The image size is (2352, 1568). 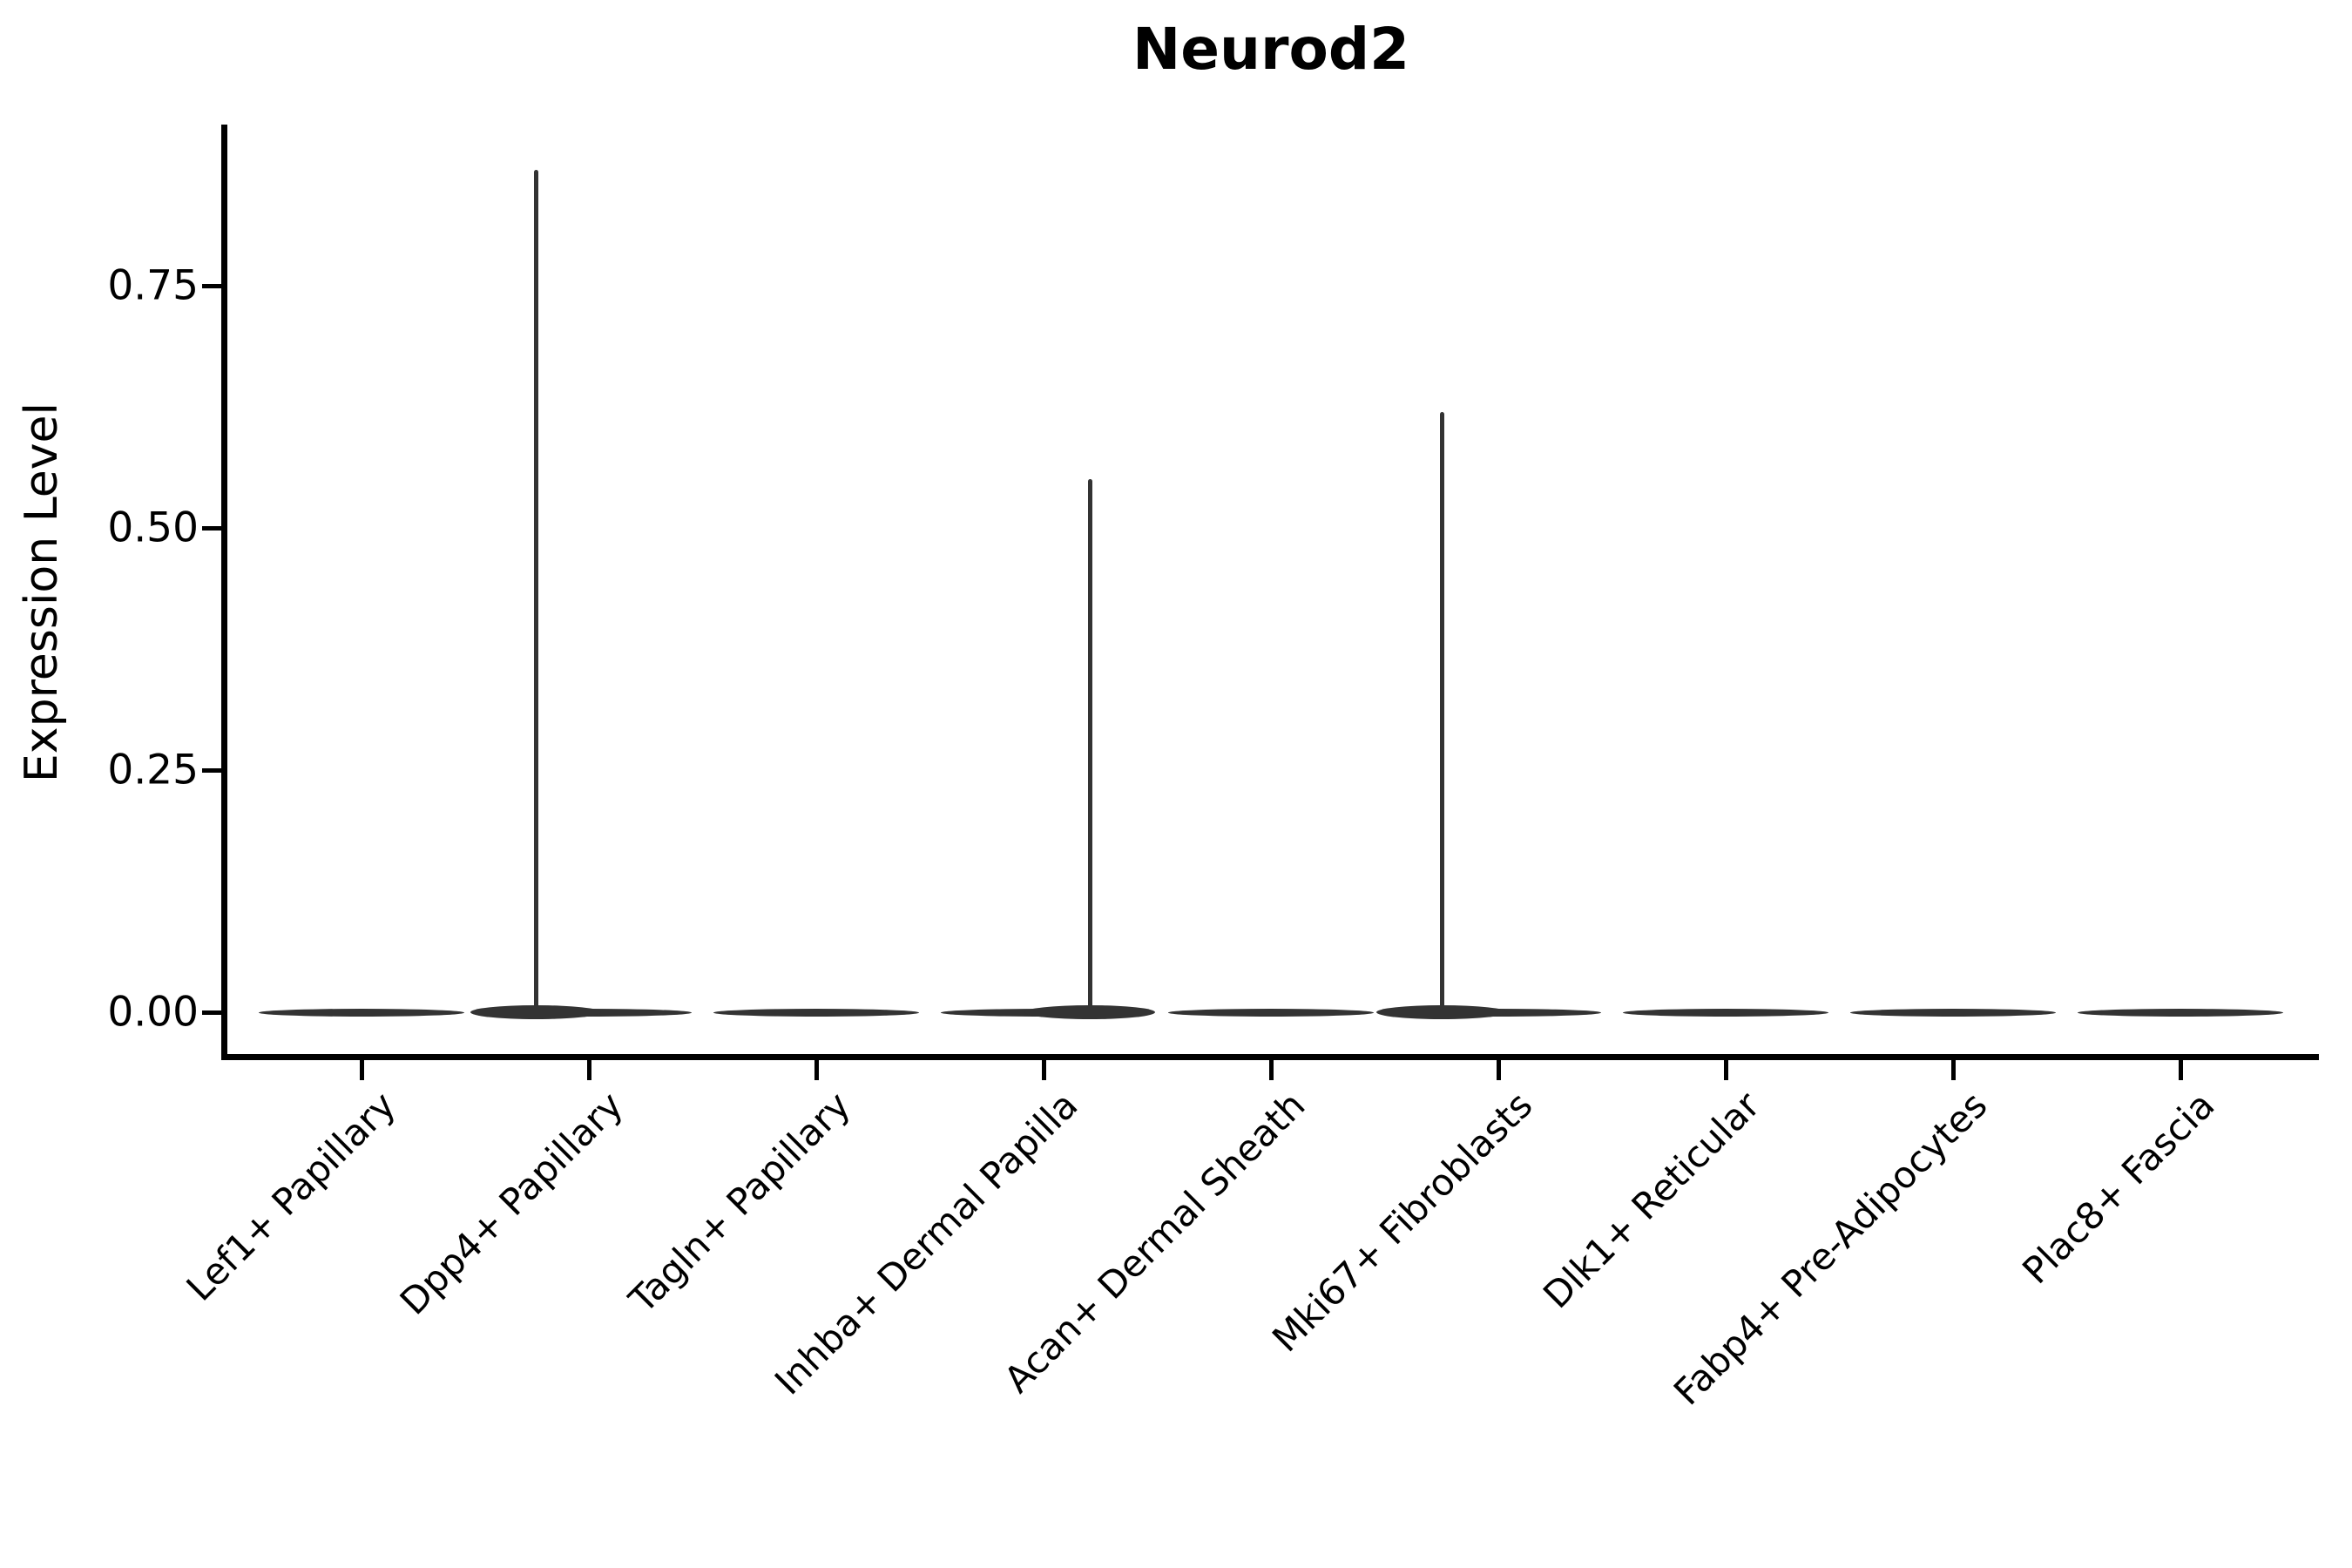 What do you see at coordinates (224, 592) in the screenshot?
I see `y-axis-spine` at bounding box center [224, 592].